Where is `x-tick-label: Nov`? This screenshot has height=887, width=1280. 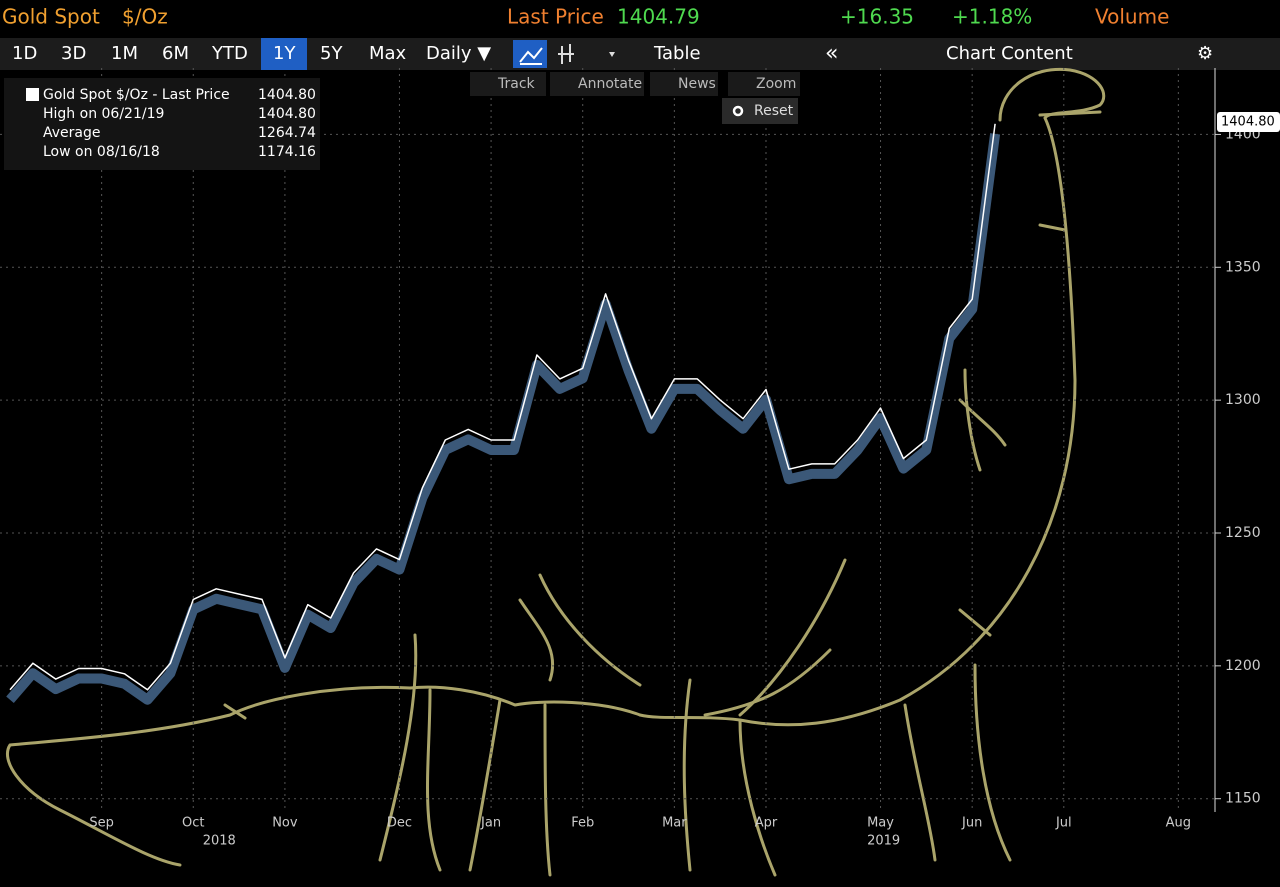 x-tick-label: Nov is located at coordinates (285, 823).